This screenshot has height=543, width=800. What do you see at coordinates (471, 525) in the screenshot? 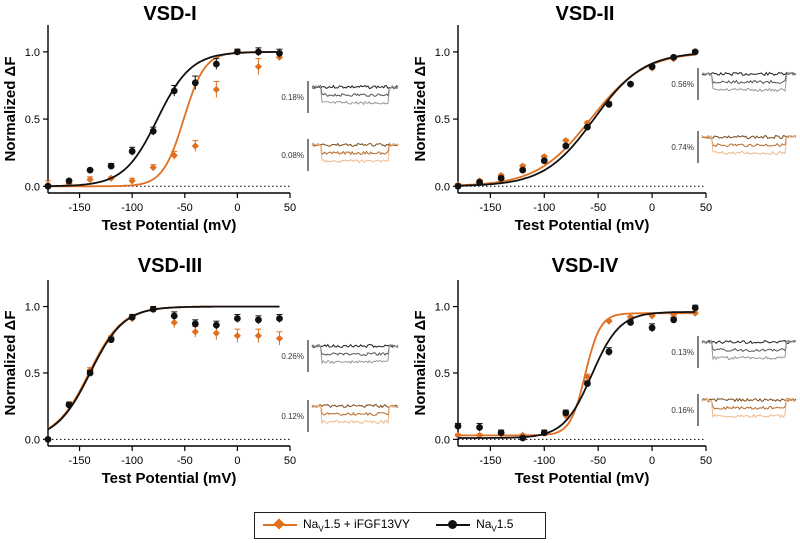
I see `legend-item-nav15: NaV1.5` at bounding box center [471, 525].